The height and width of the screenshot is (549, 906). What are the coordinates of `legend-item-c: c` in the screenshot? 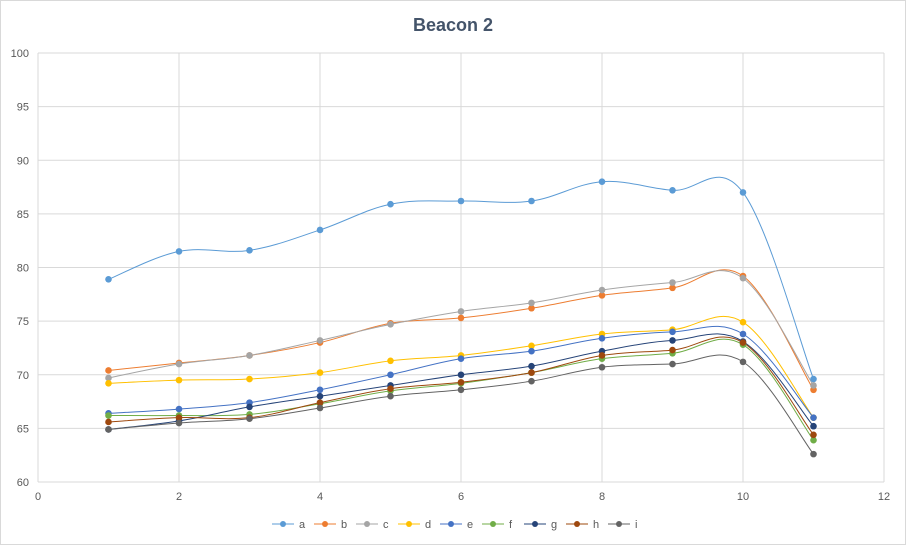 It's located at (372, 525).